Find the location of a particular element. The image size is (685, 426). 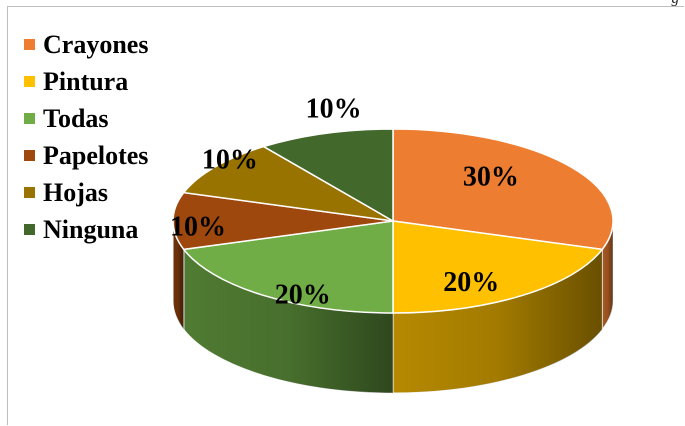

pie-side-crayones is located at coordinates (607, 275).